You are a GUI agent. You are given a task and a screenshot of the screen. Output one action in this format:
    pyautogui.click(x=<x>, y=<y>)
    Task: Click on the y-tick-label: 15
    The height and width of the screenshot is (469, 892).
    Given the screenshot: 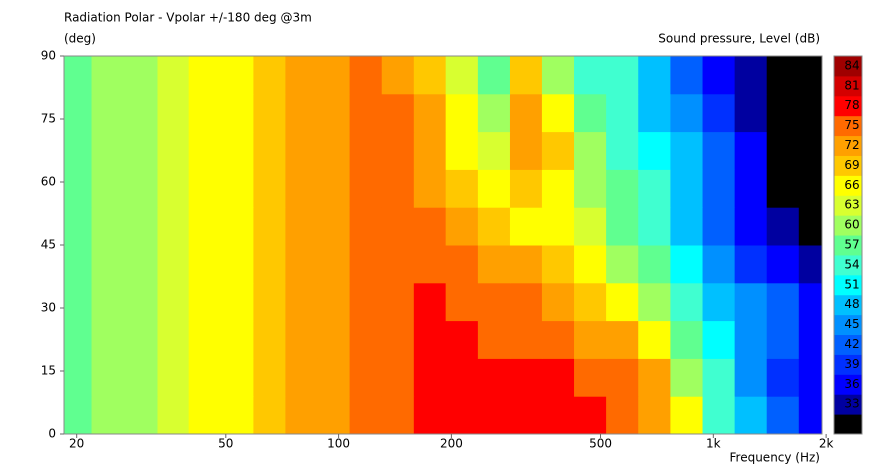 What is the action you would take?
    pyautogui.click(x=48, y=371)
    